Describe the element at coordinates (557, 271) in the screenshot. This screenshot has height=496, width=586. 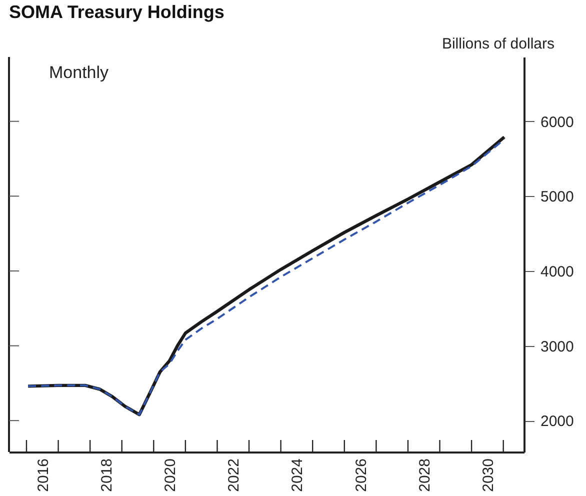
I see `y-tick-label: 4000` at that location.